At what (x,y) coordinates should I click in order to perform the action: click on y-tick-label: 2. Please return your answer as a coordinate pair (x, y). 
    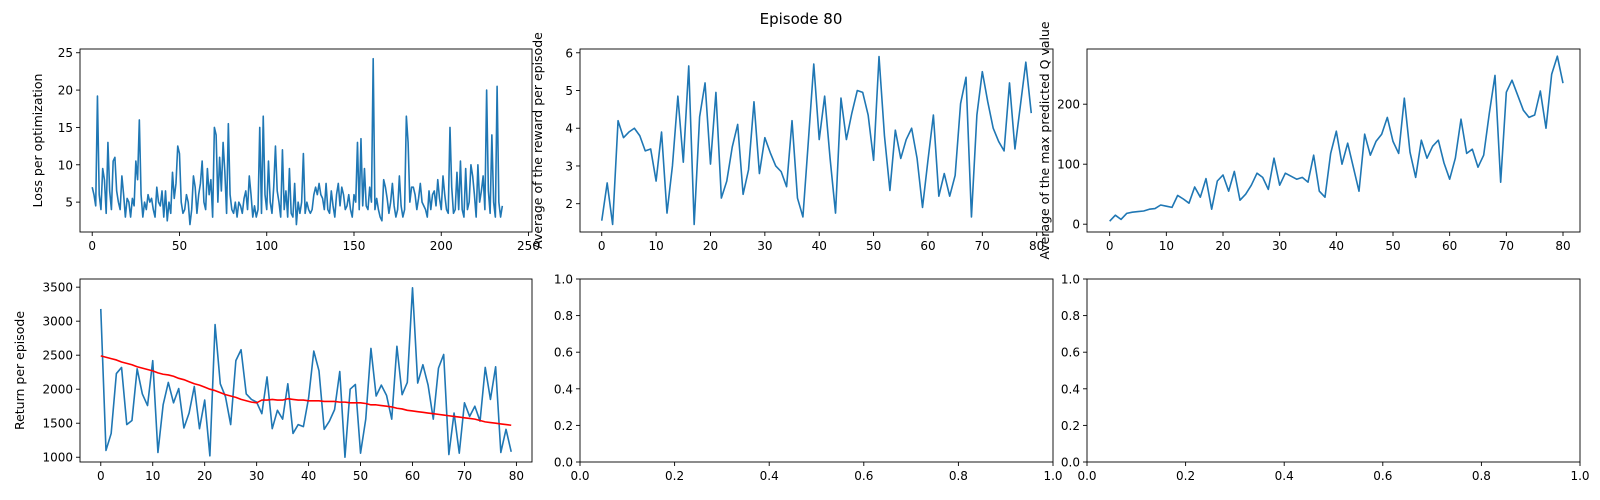
    Looking at the image, I should click on (569, 204).